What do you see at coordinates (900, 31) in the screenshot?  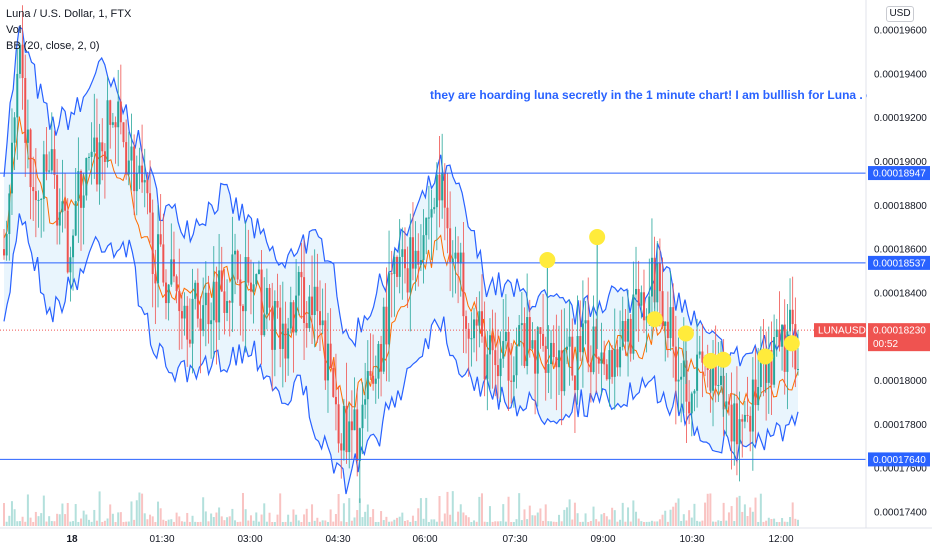 I see `y-tick-label: 0.00019600` at bounding box center [900, 31].